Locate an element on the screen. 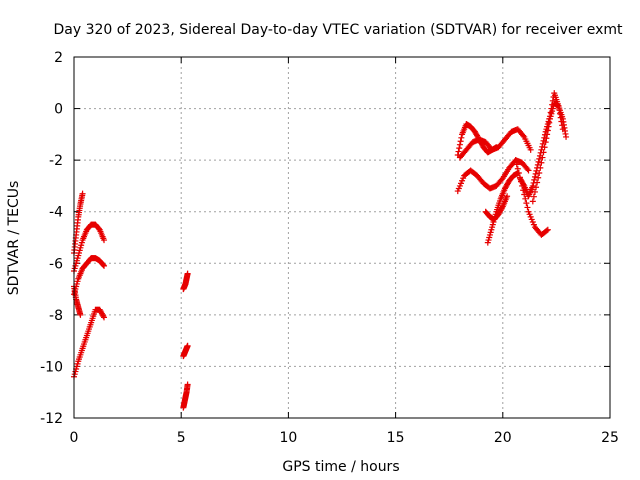 This screenshot has height=480, width=640. x-tick-label: 5 is located at coordinates (181, 438).